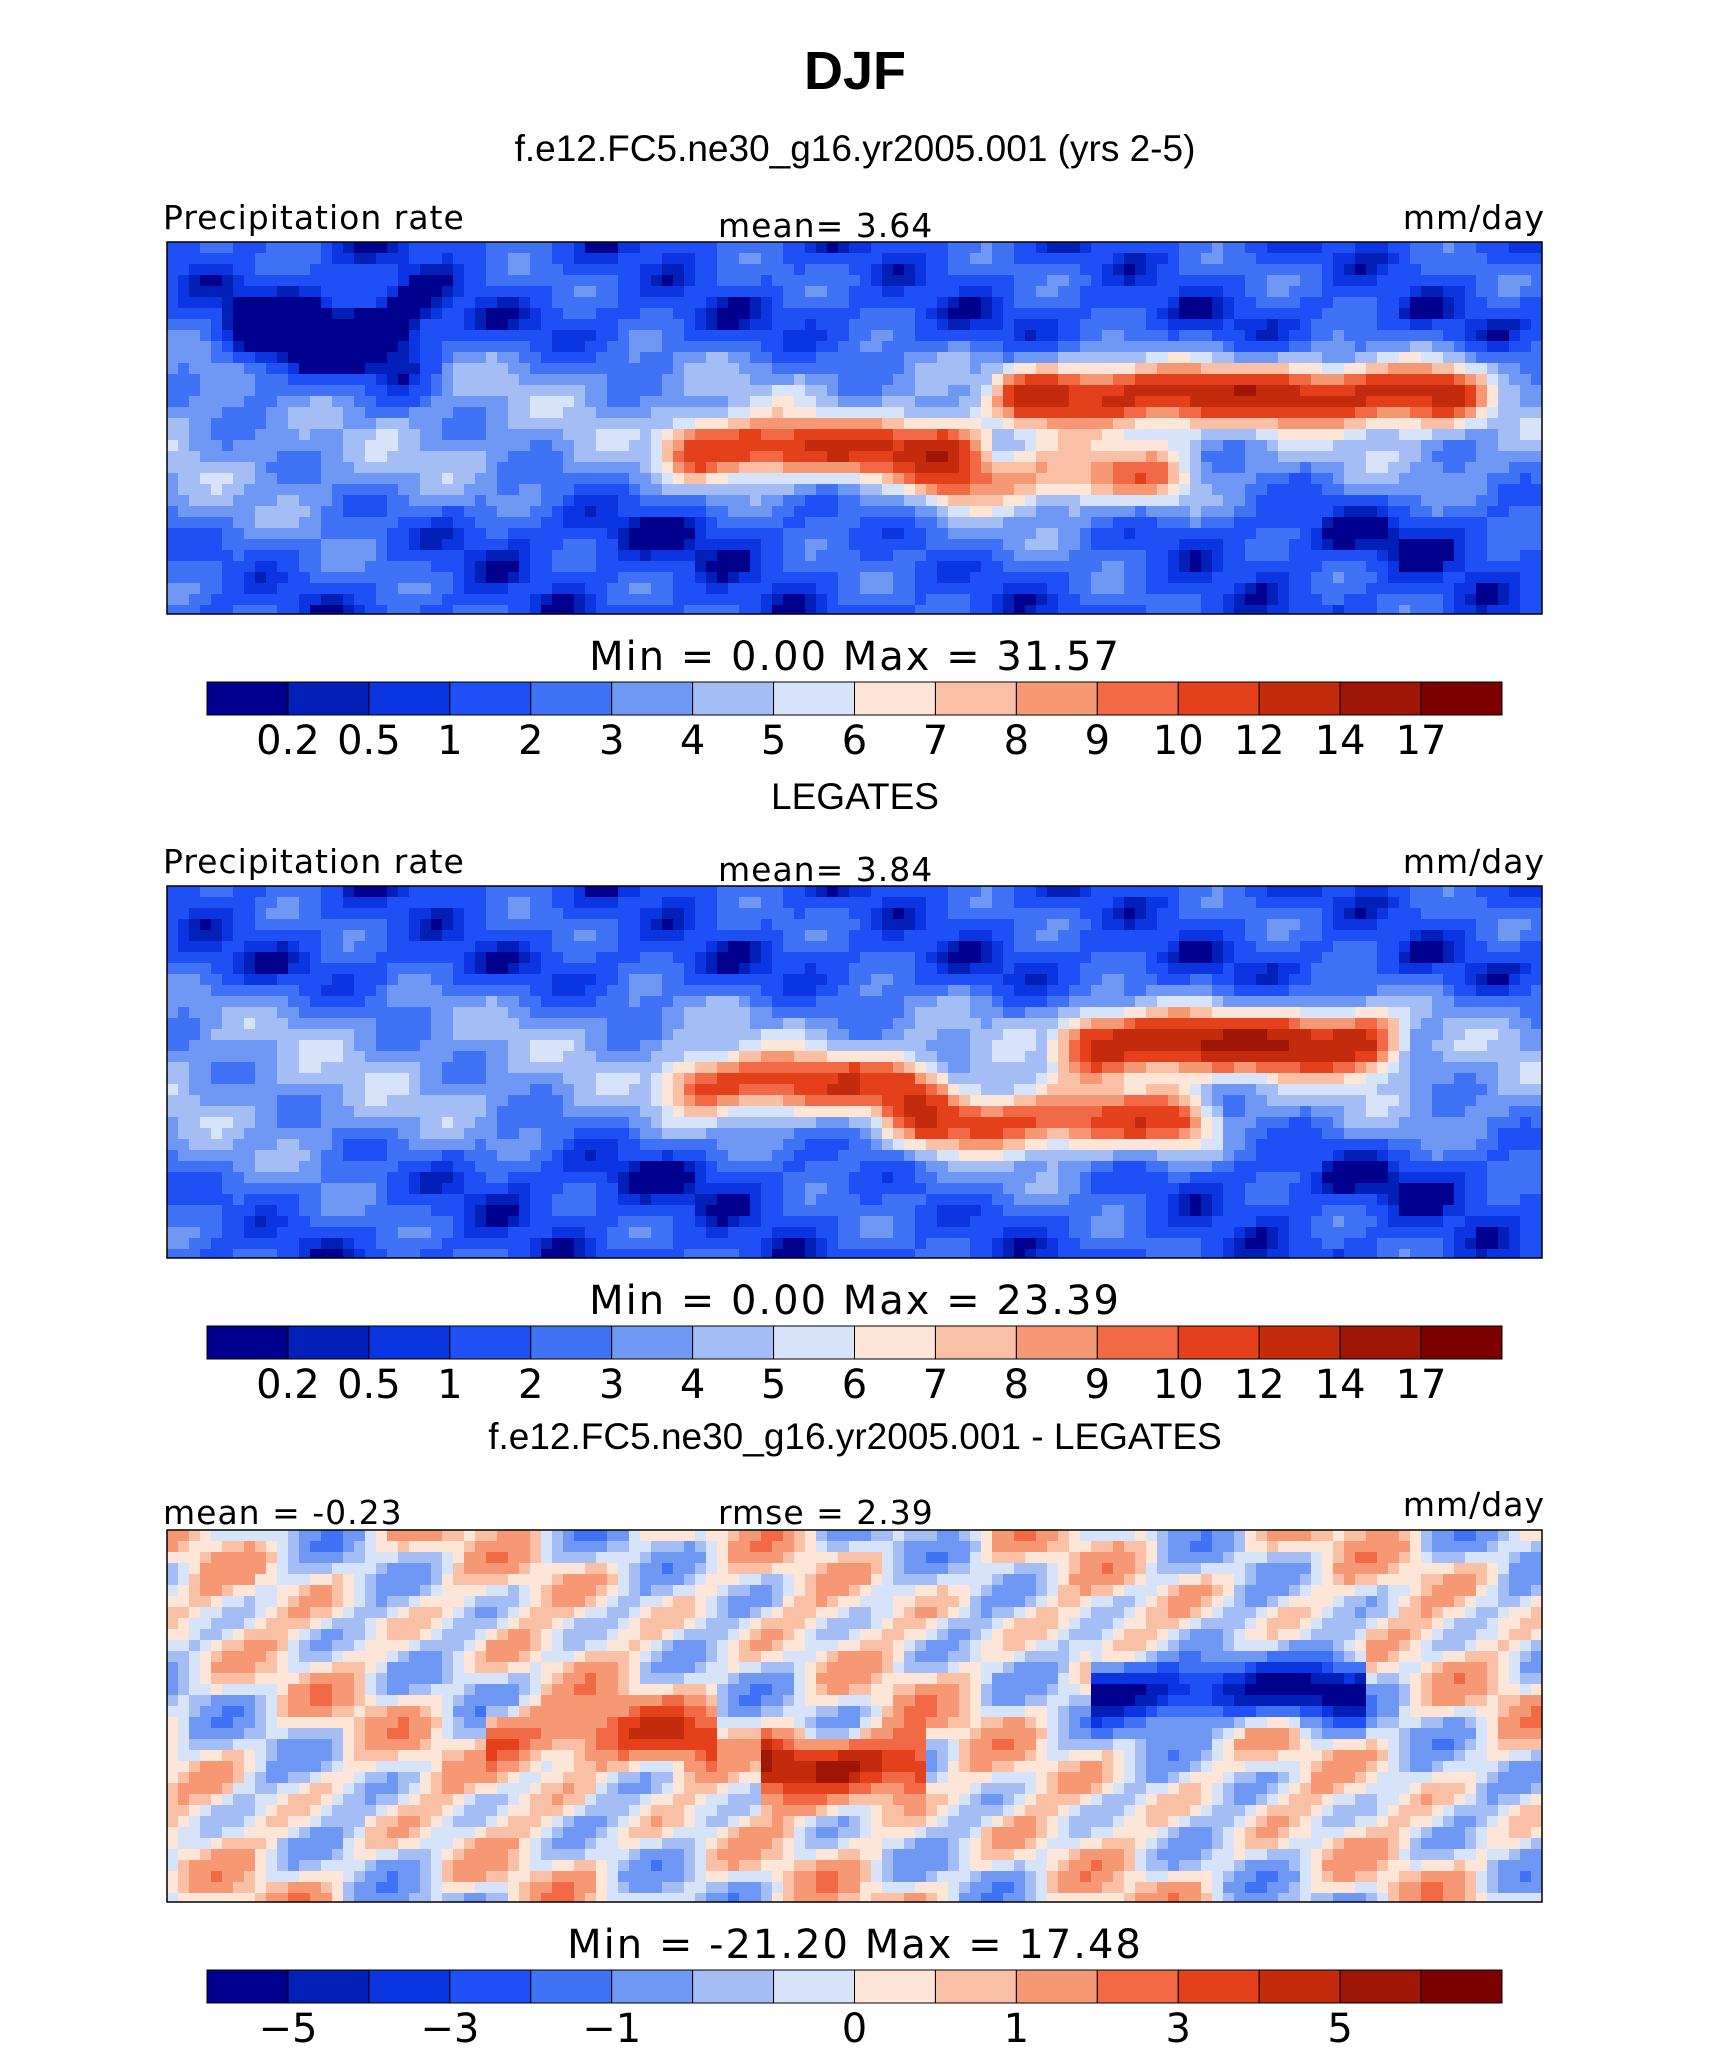  What do you see at coordinates (449, 1385) in the screenshot?
I see `colorbar-2-tick: 1` at bounding box center [449, 1385].